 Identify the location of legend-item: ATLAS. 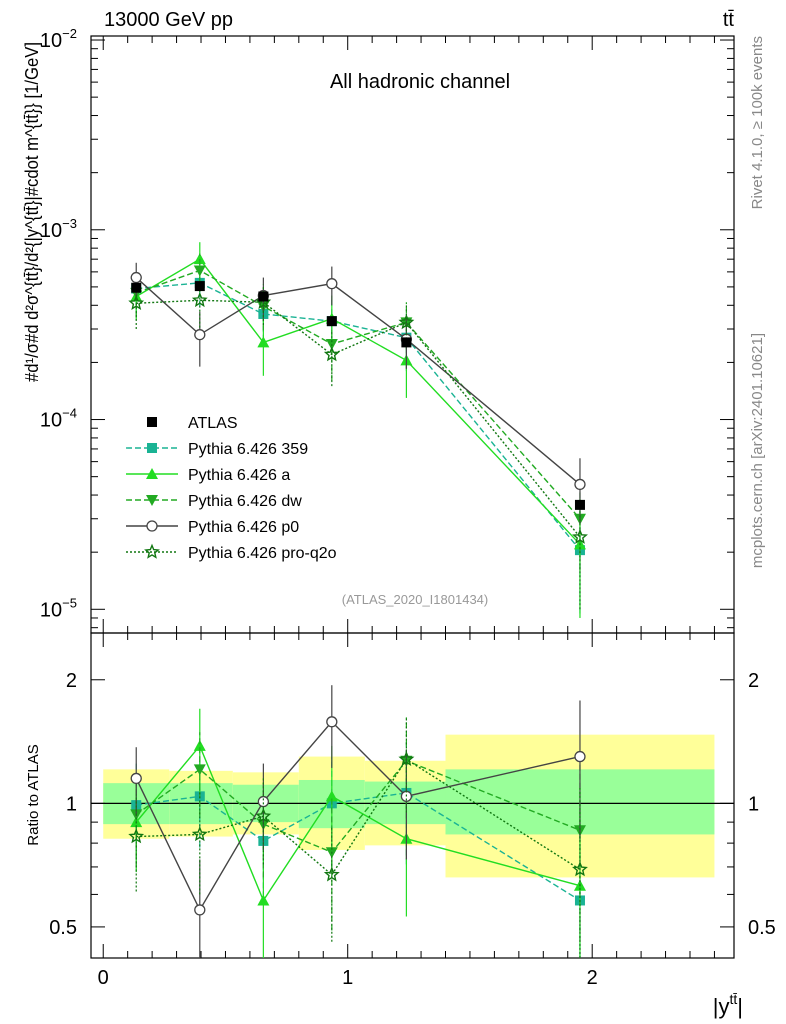
(192, 423).